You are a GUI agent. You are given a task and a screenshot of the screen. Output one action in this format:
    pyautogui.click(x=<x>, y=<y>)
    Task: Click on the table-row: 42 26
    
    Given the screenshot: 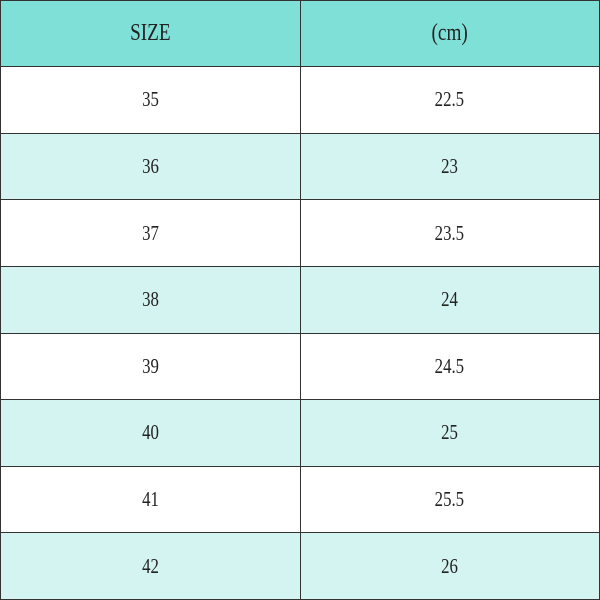 What is the action you would take?
    pyautogui.click(x=300, y=566)
    